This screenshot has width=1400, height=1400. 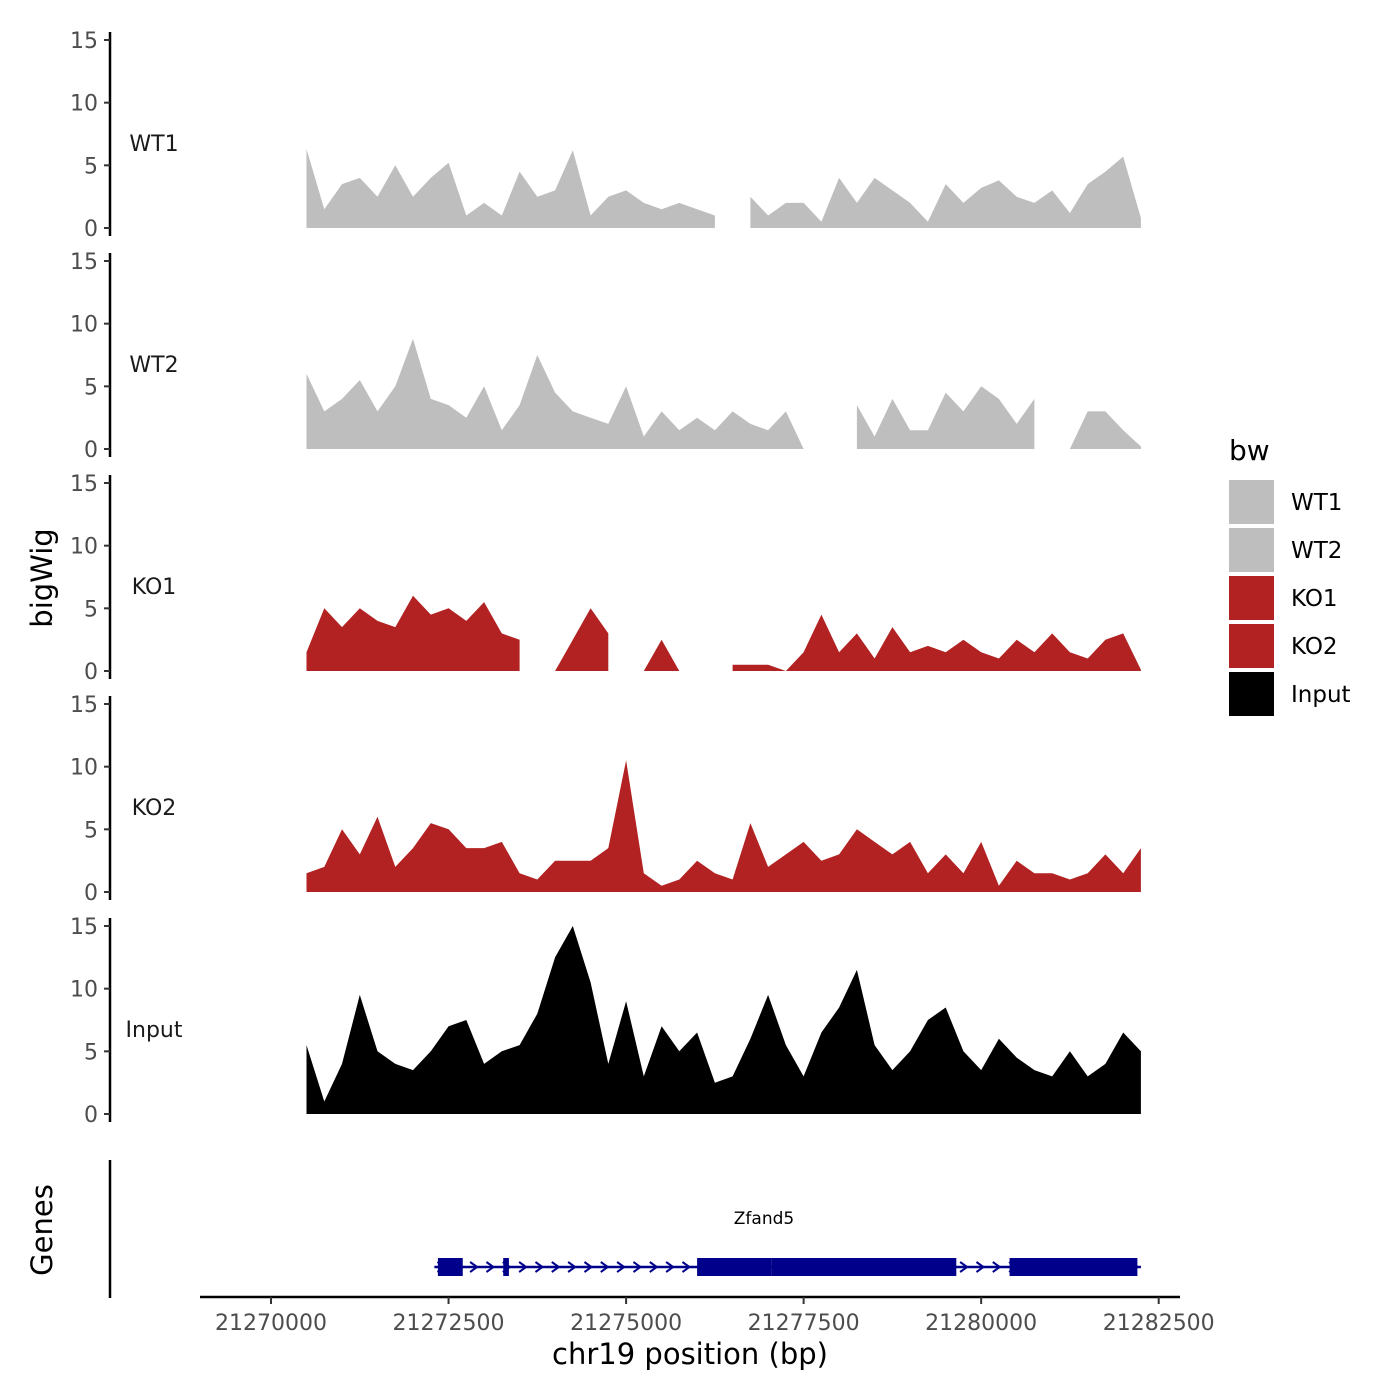 What do you see at coordinates (605, 135) in the screenshot?
I see `track-wt1: 0 5 10 15 WT1` at bounding box center [605, 135].